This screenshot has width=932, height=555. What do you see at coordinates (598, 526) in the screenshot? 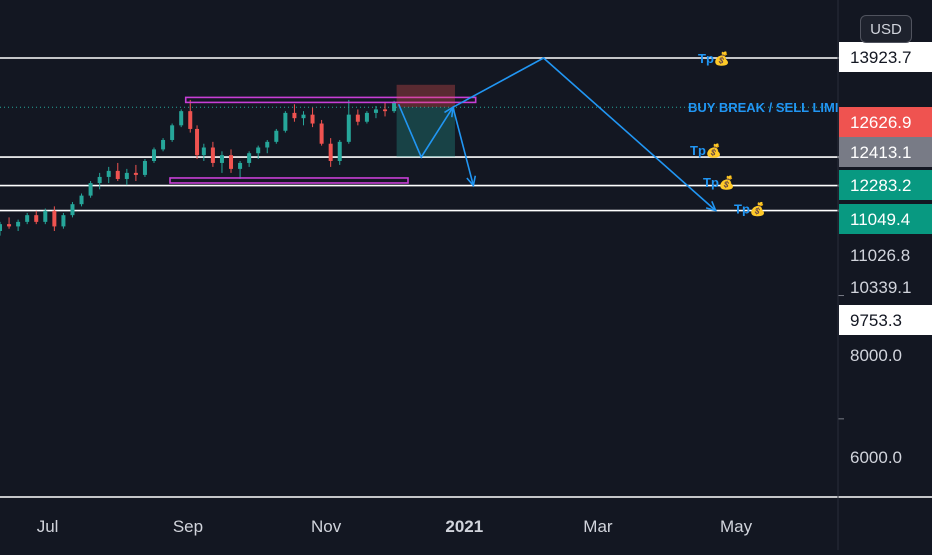
I see `time-axis-label: Mar` at bounding box center [598, 526].